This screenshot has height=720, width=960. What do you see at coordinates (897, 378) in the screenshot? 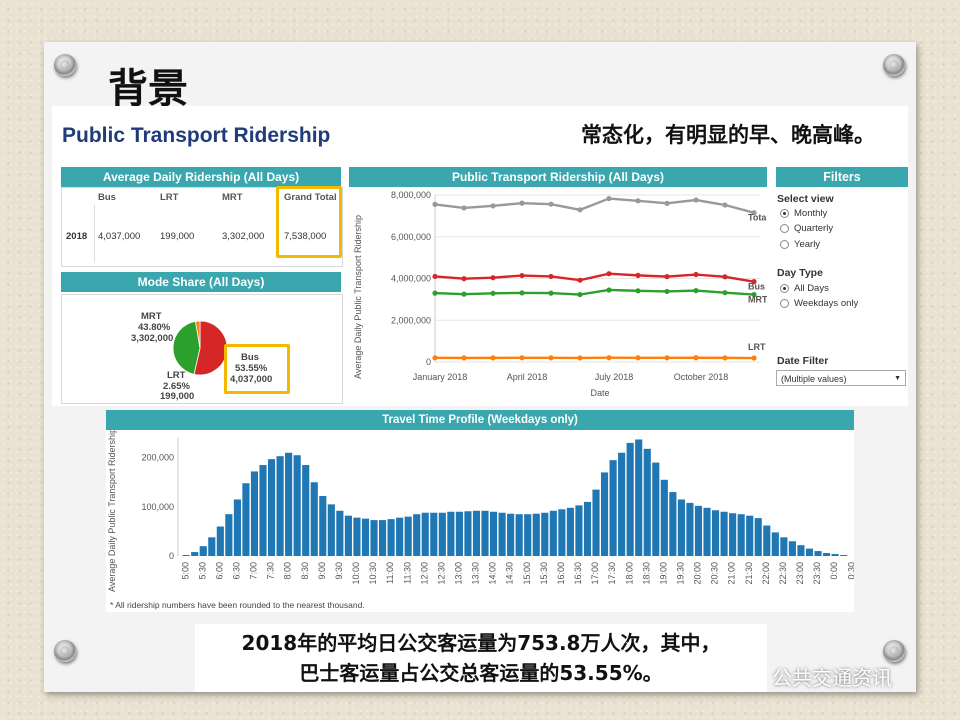
I see `chevron-down-icon: ▼` at bounding box center [897, 378].